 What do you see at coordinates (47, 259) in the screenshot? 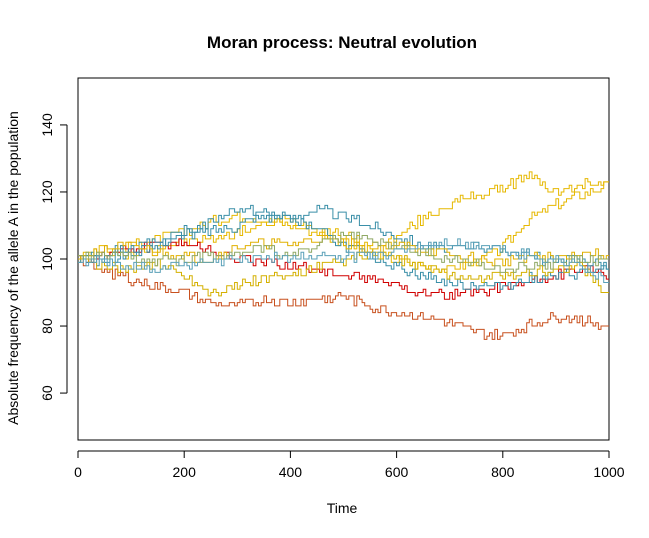
I see `y-tick-label: 100` at bounding box center [47, 259].